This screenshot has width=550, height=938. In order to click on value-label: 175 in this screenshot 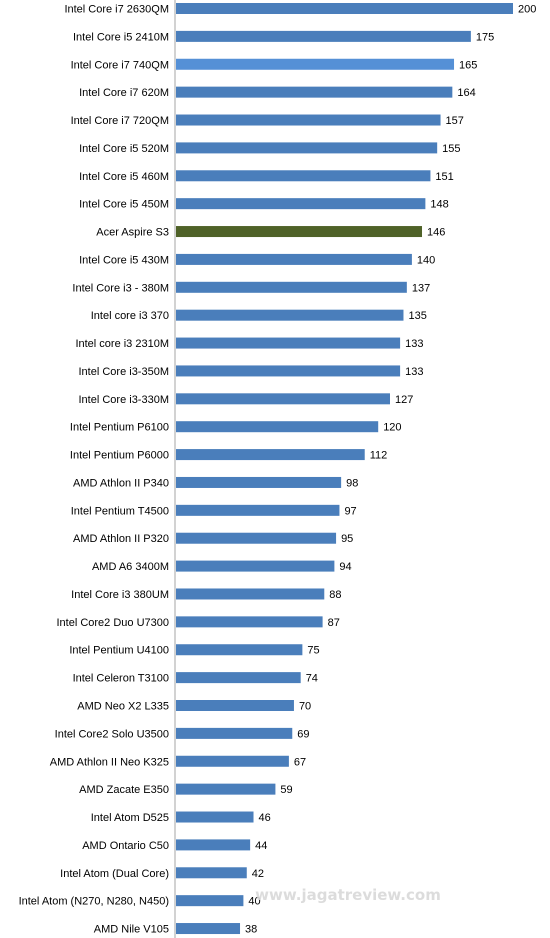, I will do `click(485, 37)`.